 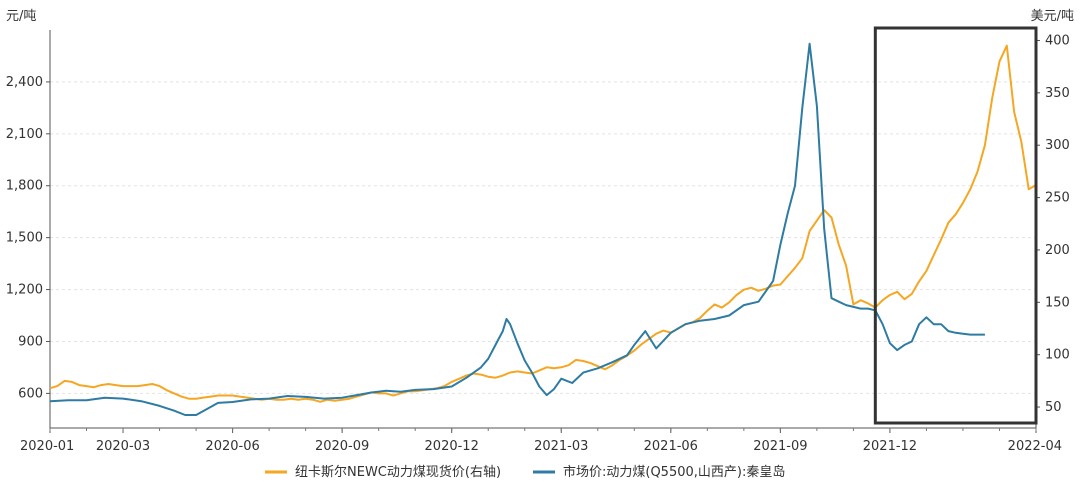 What do you see at coordinates (1057, 198) in the screenshot?
I see `right-tick-label: 250` at bounding box center [1057, 198].